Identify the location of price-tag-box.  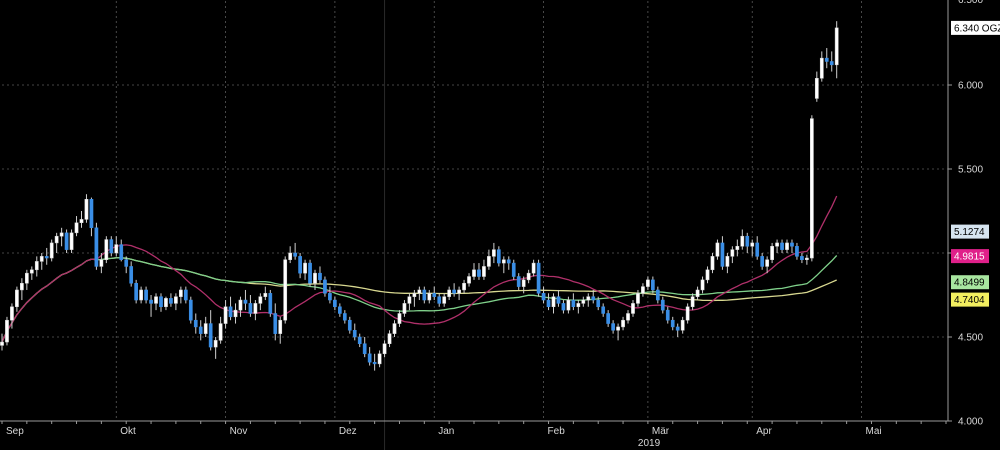
(970, 282).